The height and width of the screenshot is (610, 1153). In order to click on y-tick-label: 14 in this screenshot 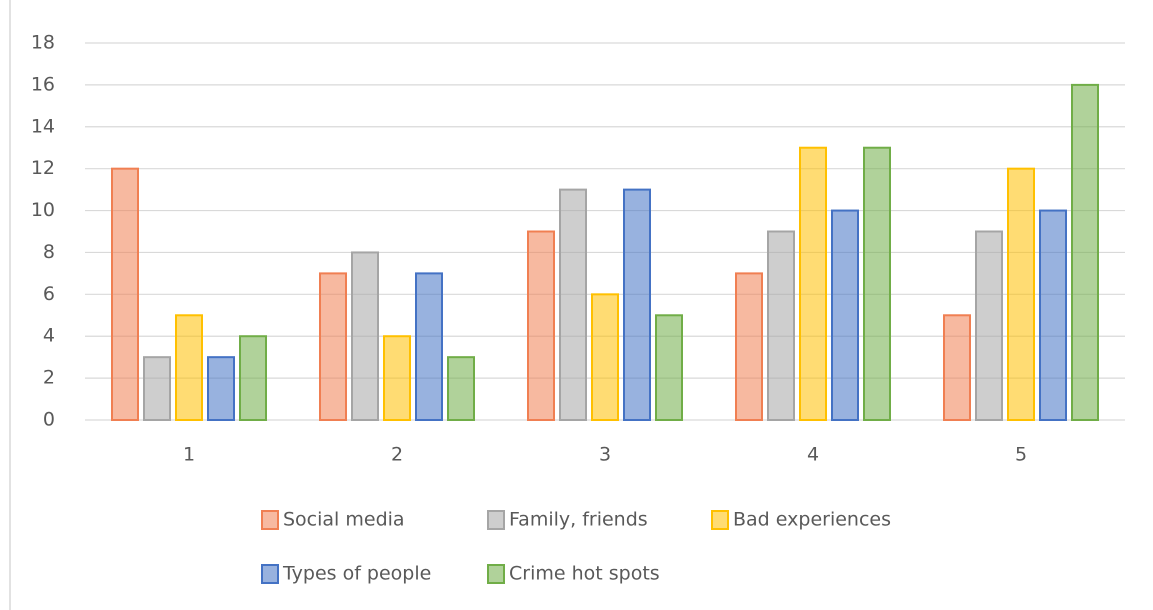, I will do `click(43, 126)`.